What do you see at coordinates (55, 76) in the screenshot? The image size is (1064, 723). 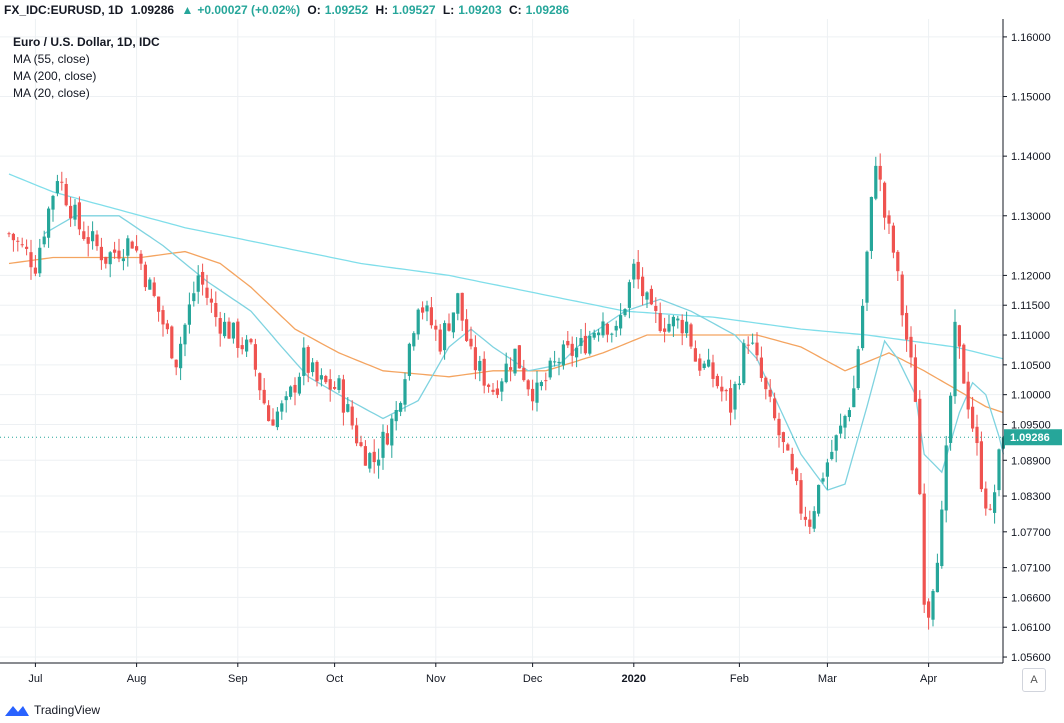 I see `legend-ma200: MA (200, close)` at bounding box center [55, 76].